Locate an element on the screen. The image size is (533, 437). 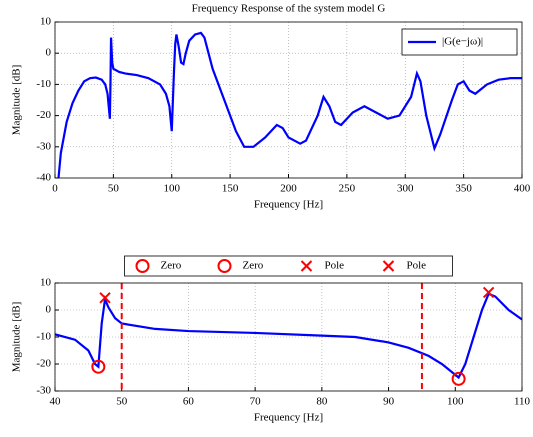
x-tick-label: 70 is located at coordinates (256, 402).